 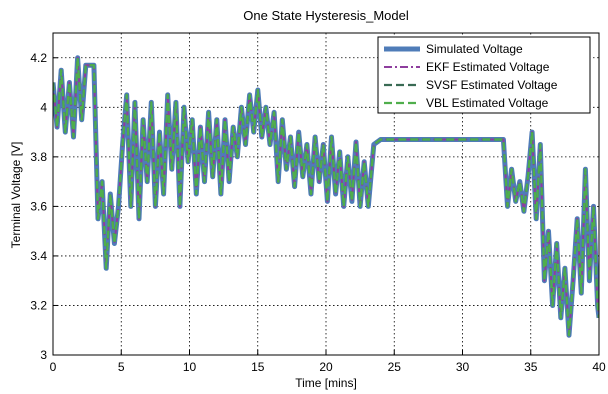 I want to click on y-tick-label: 3.2, so click(x=38, y=305).